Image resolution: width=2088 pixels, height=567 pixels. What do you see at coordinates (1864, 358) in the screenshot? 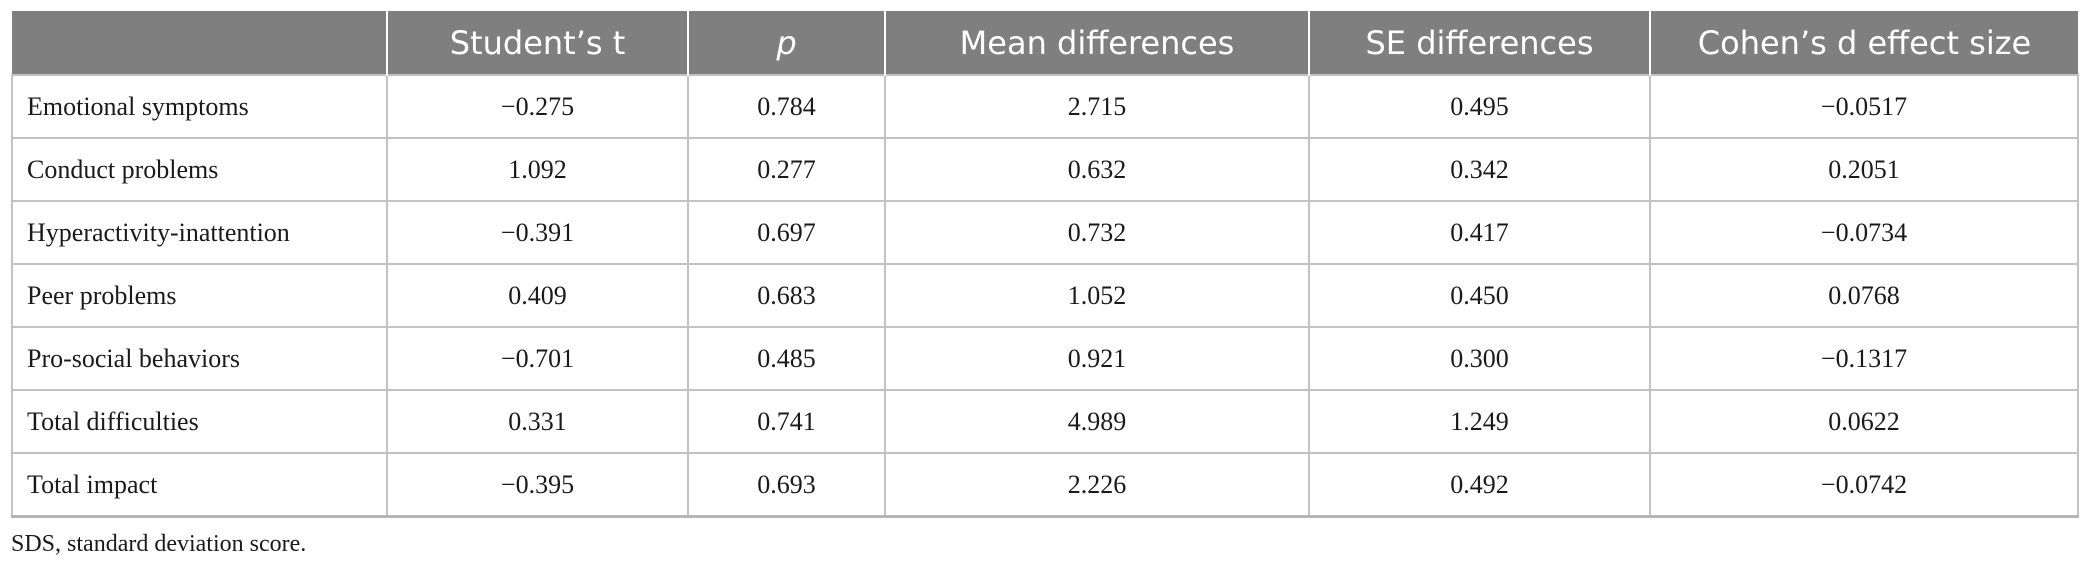
I see `cell-cohens-d: −0.1317` at bounding box center [1864, 358].